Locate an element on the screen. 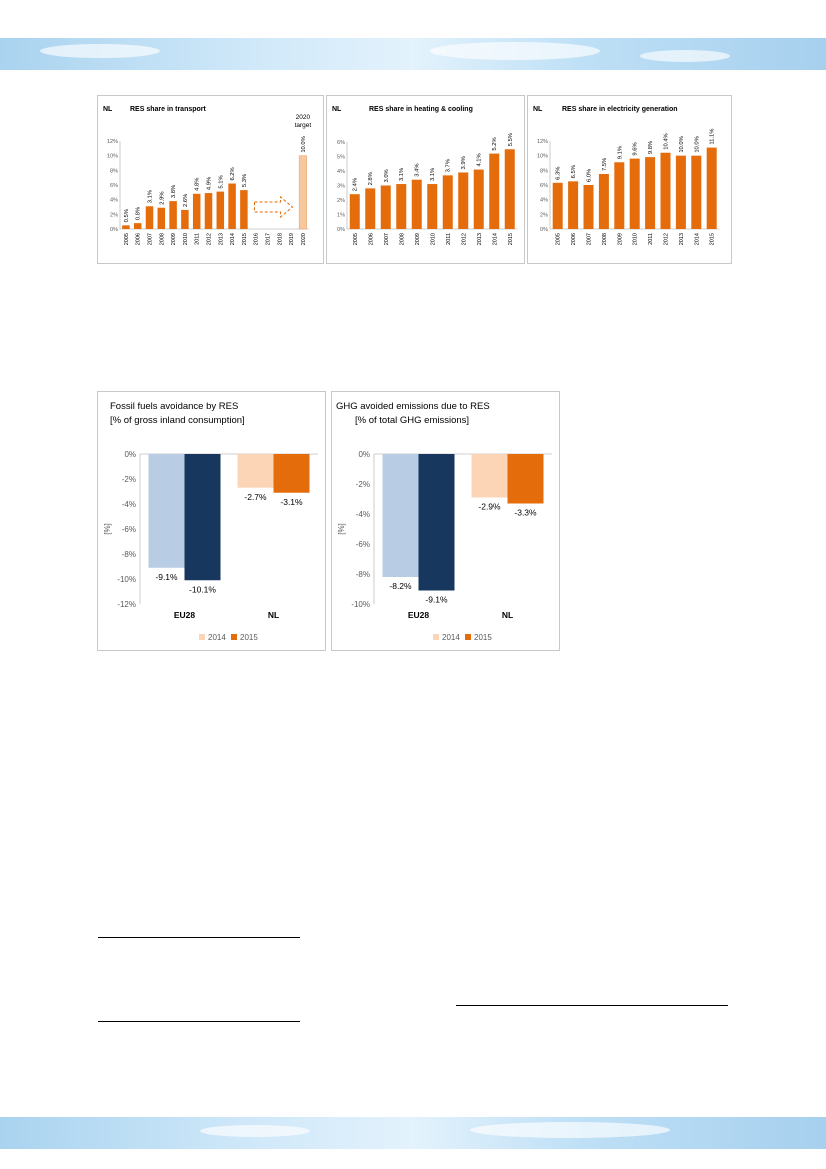 The width and height of the screenshot is (826, 1169). x-tick-label: 2016 is located at coordinates (257, 239).